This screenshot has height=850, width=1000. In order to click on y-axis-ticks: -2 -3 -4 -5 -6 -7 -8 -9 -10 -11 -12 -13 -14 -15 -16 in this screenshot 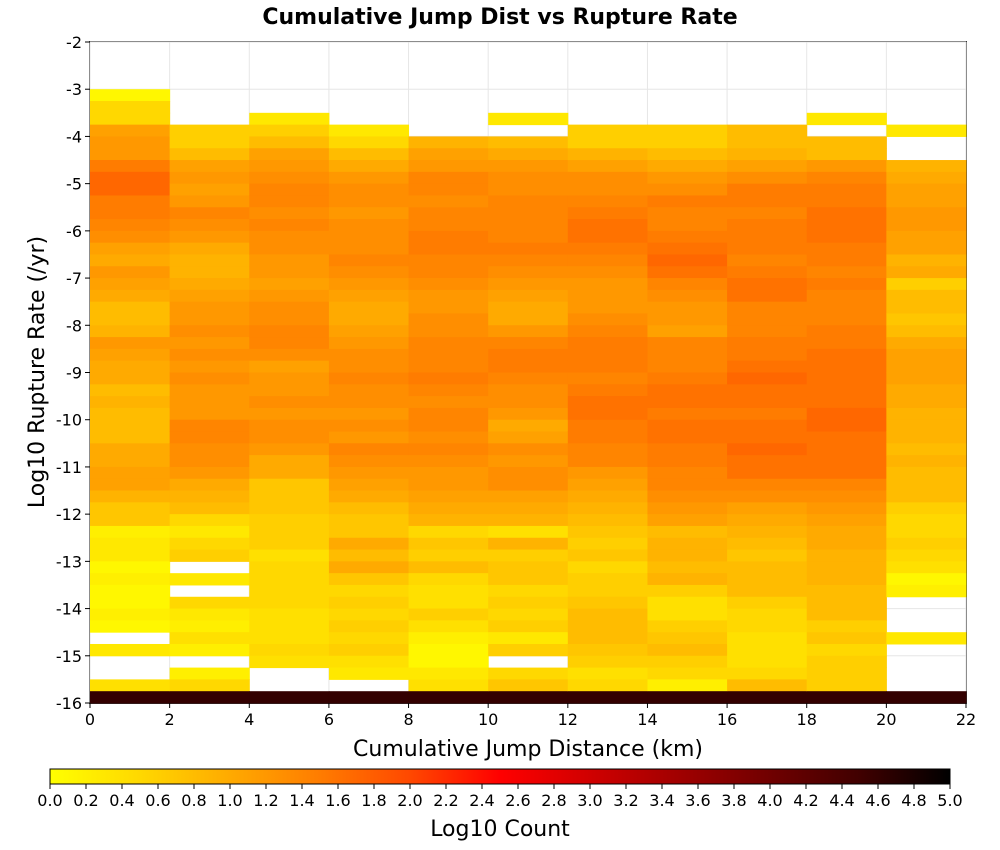, I will do `click(73, 373)`.